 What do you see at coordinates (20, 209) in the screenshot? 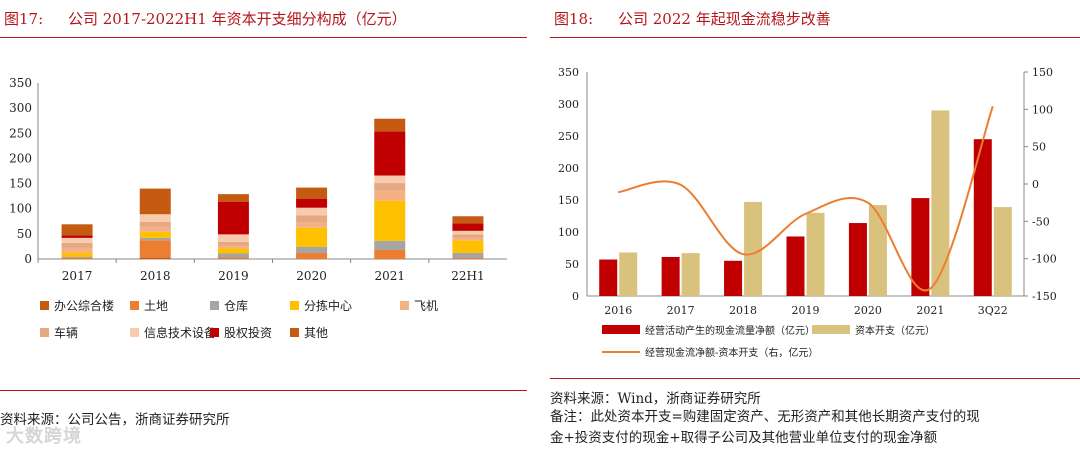
I see `y-tick-label: 100` at bounding box center [20, 209].